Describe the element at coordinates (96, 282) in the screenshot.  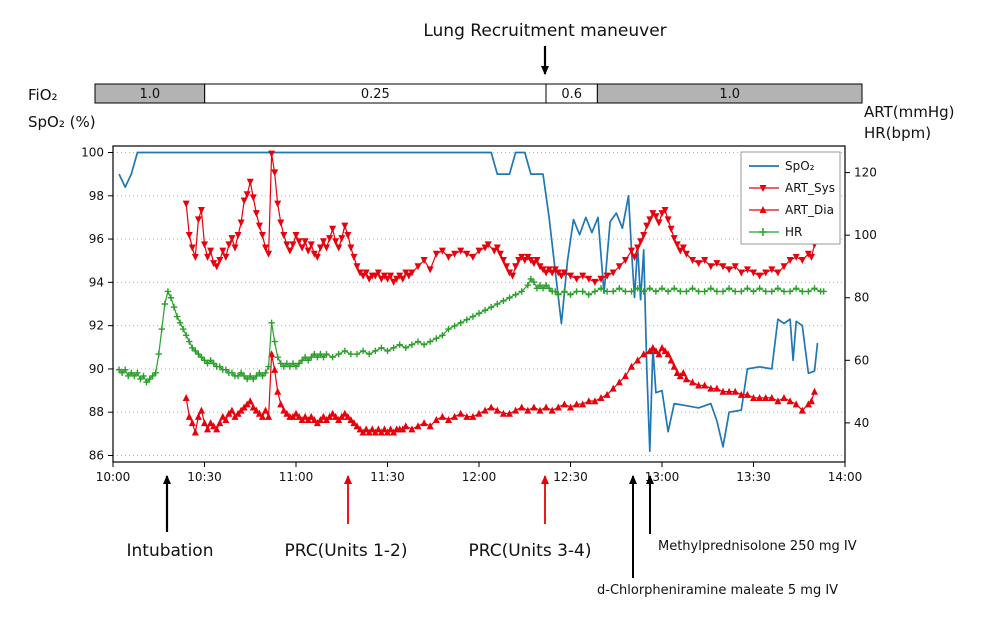
I see `left-tick-label: 94` at that location.